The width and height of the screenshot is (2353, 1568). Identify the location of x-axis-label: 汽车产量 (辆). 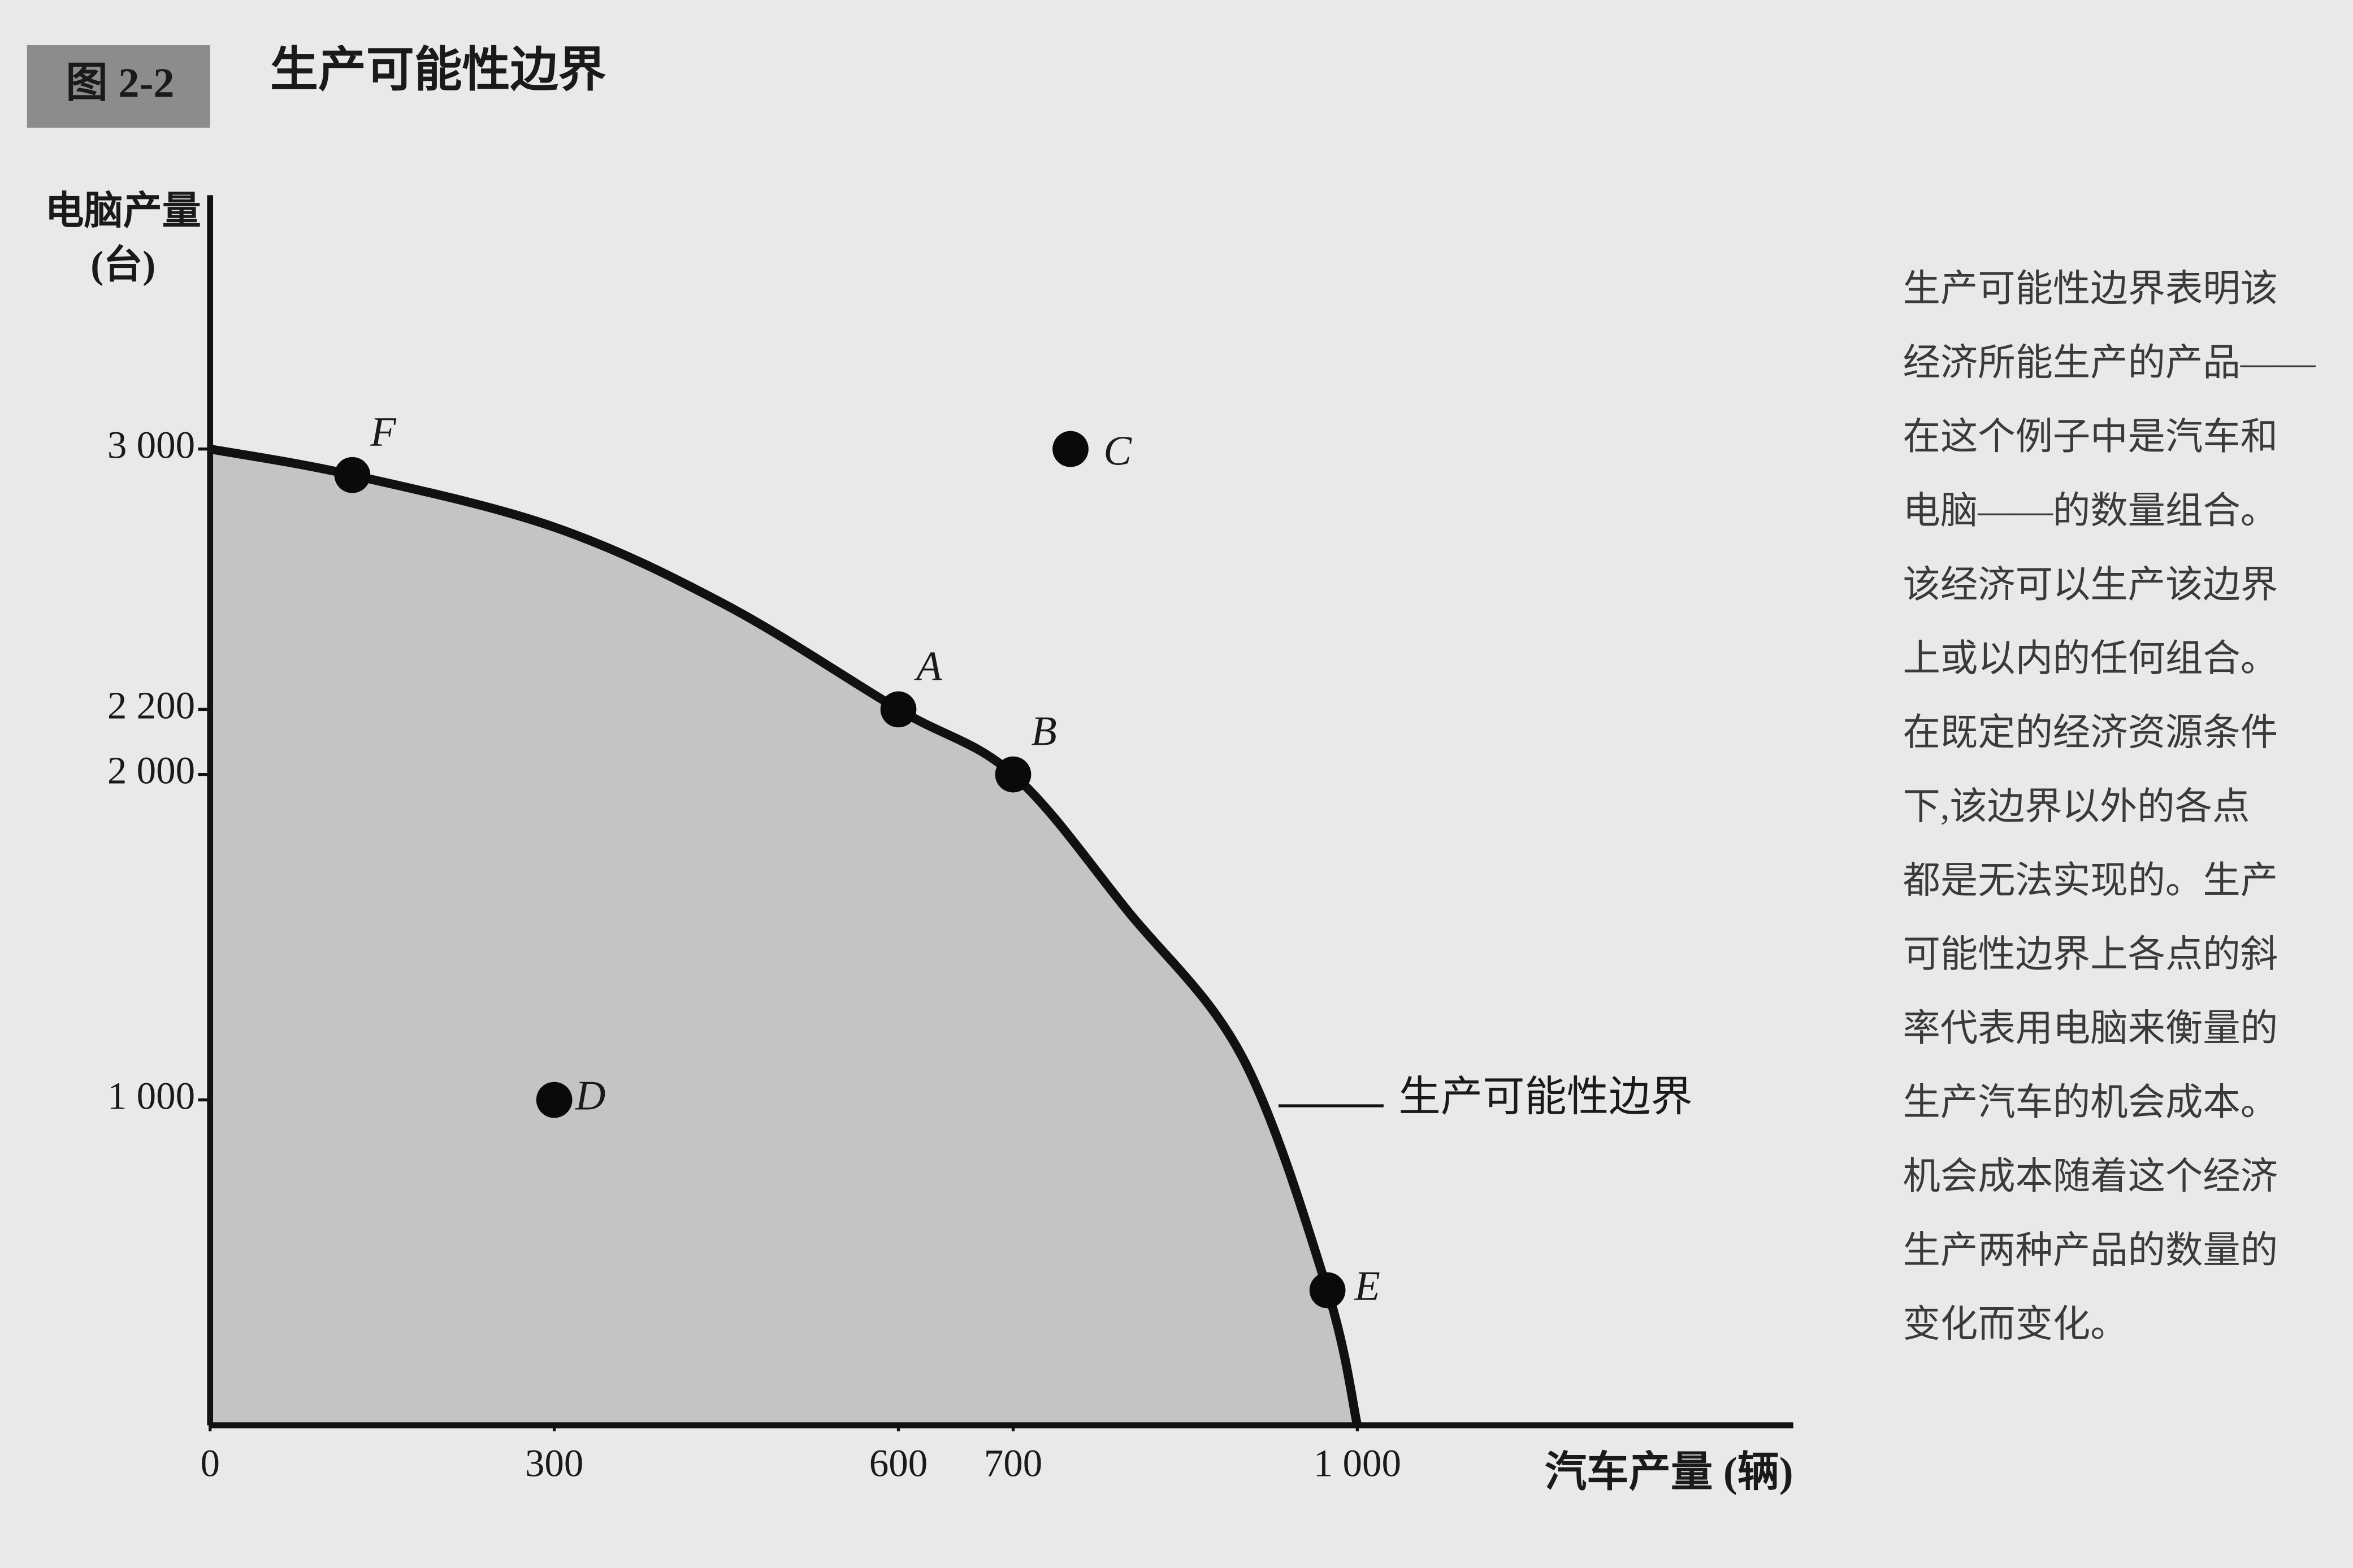
(1669, 1472).